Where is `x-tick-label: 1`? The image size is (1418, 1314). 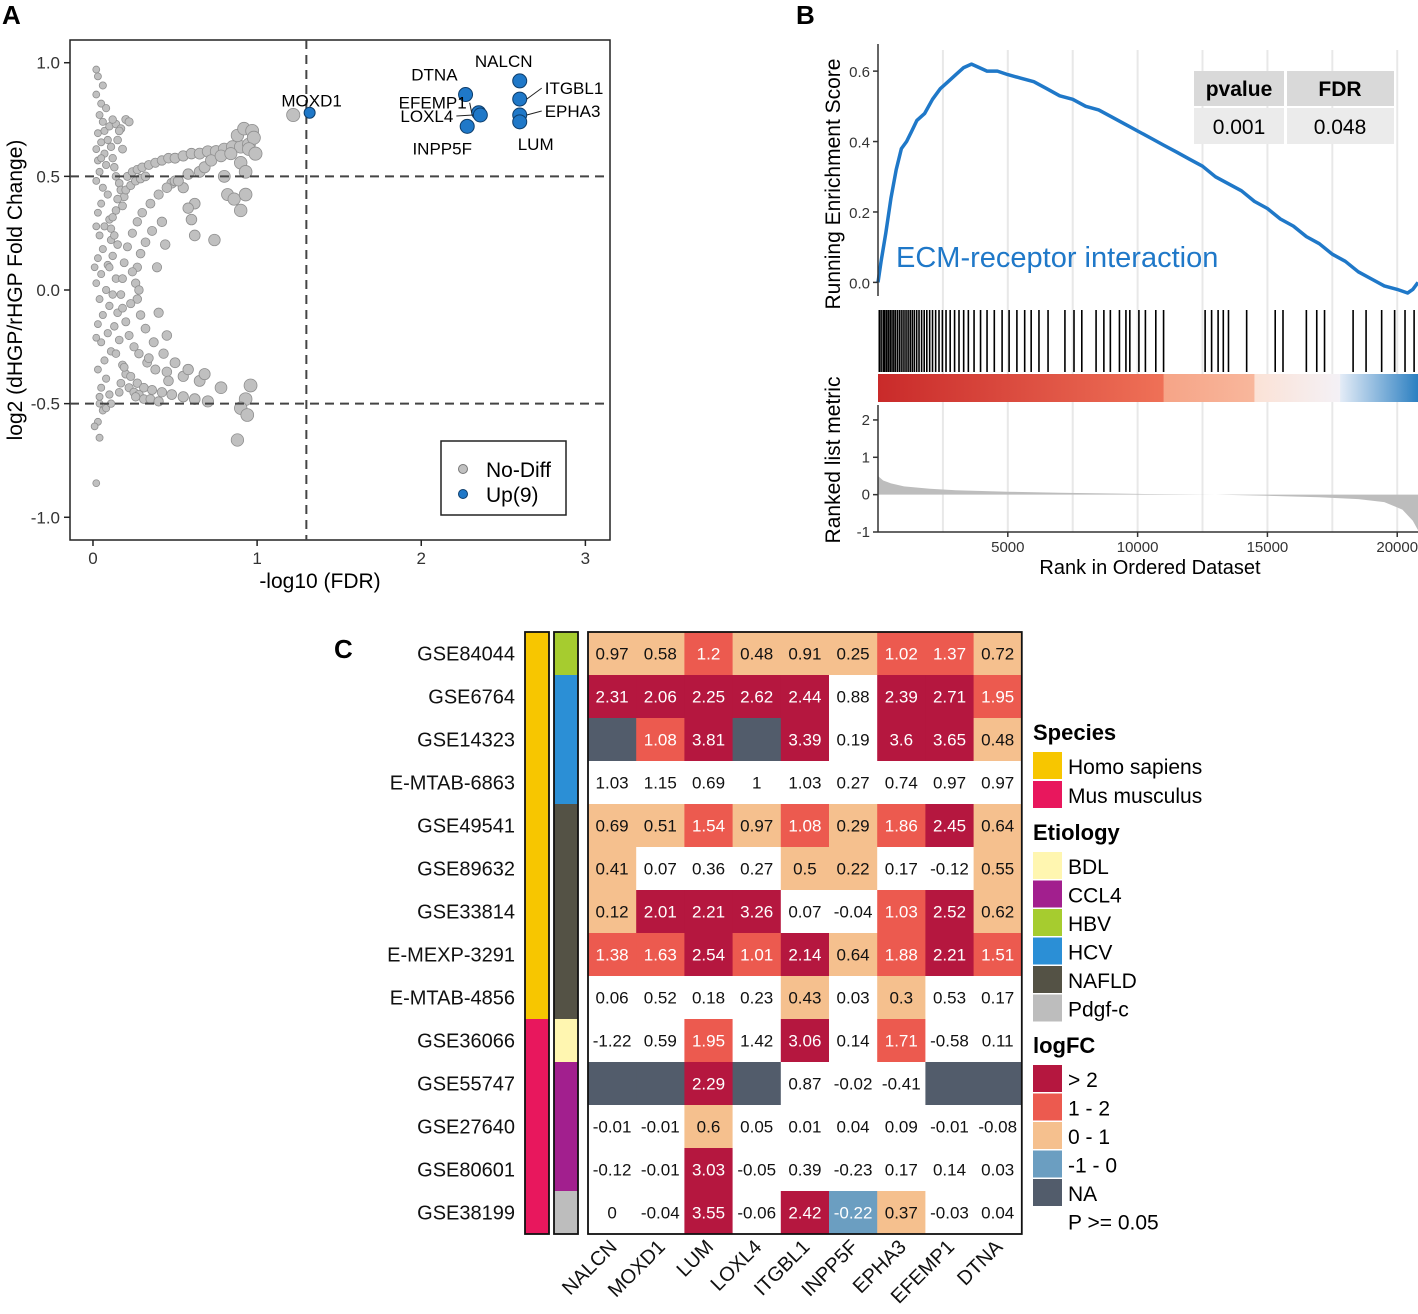 x-tick-label: 1 is located at coordinates (256, 558).